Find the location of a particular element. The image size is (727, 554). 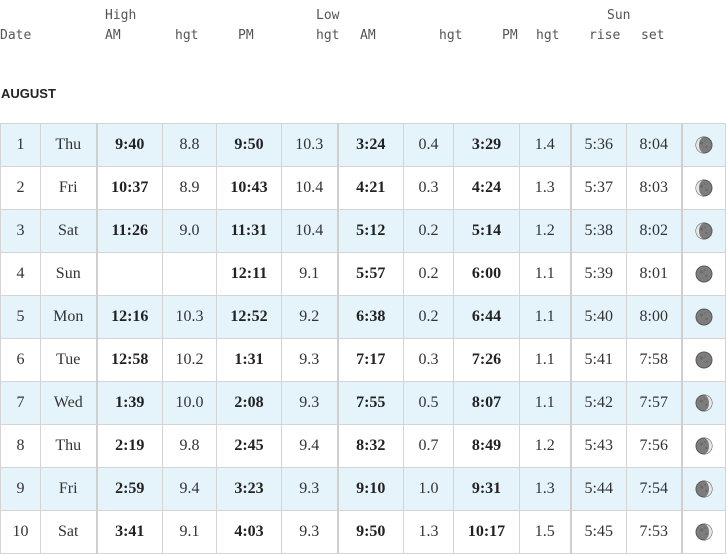

low-pm-height-cell: 1.2 is located at coordinates (545, 231).